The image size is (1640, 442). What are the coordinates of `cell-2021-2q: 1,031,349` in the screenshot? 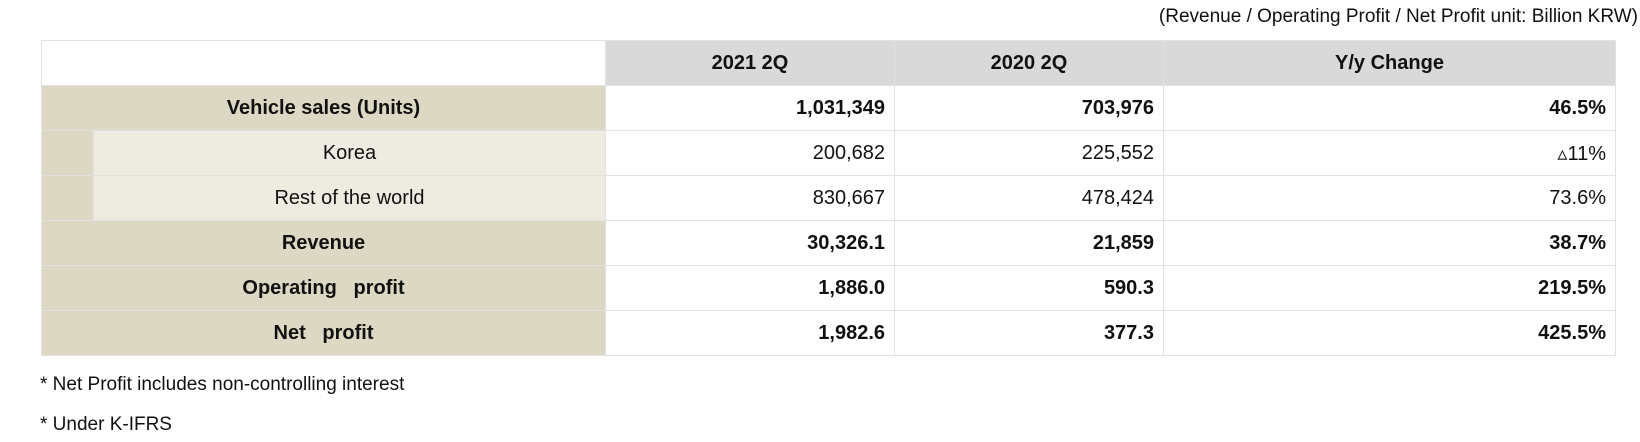 It's located at (750, 108).